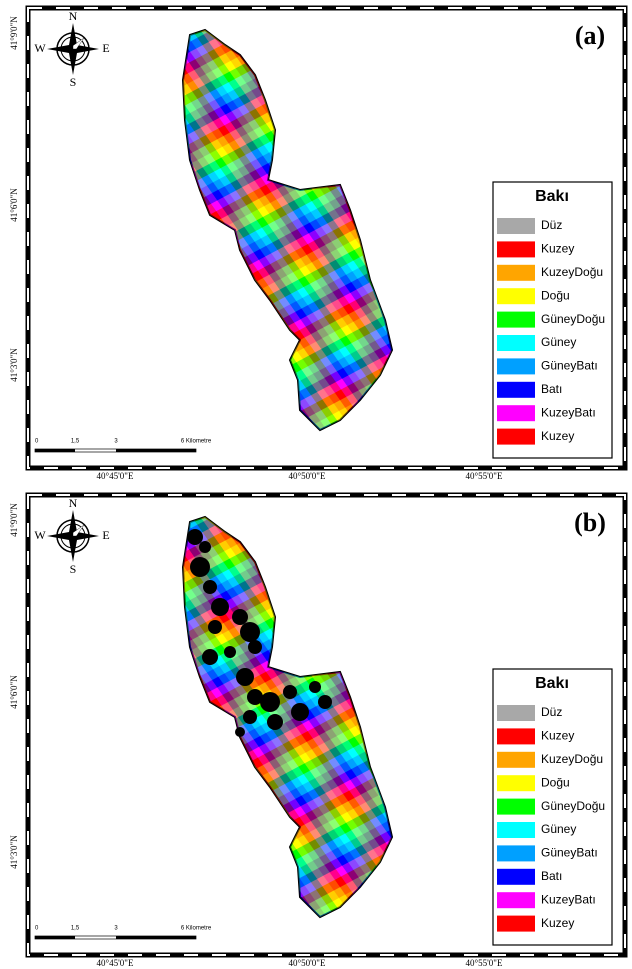 The image size is (632, 969). What do you see at coordinates (287, 230) in the screenshot?
I see `watershed-texture` at bounding box center [287, 230].